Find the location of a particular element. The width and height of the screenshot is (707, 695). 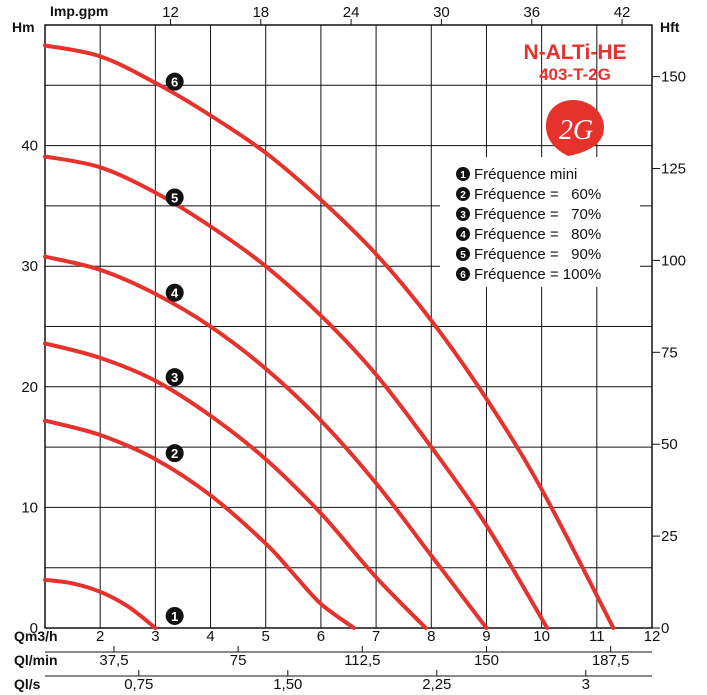

curve-marker-label: 4 is located at coordinates (175, 293).